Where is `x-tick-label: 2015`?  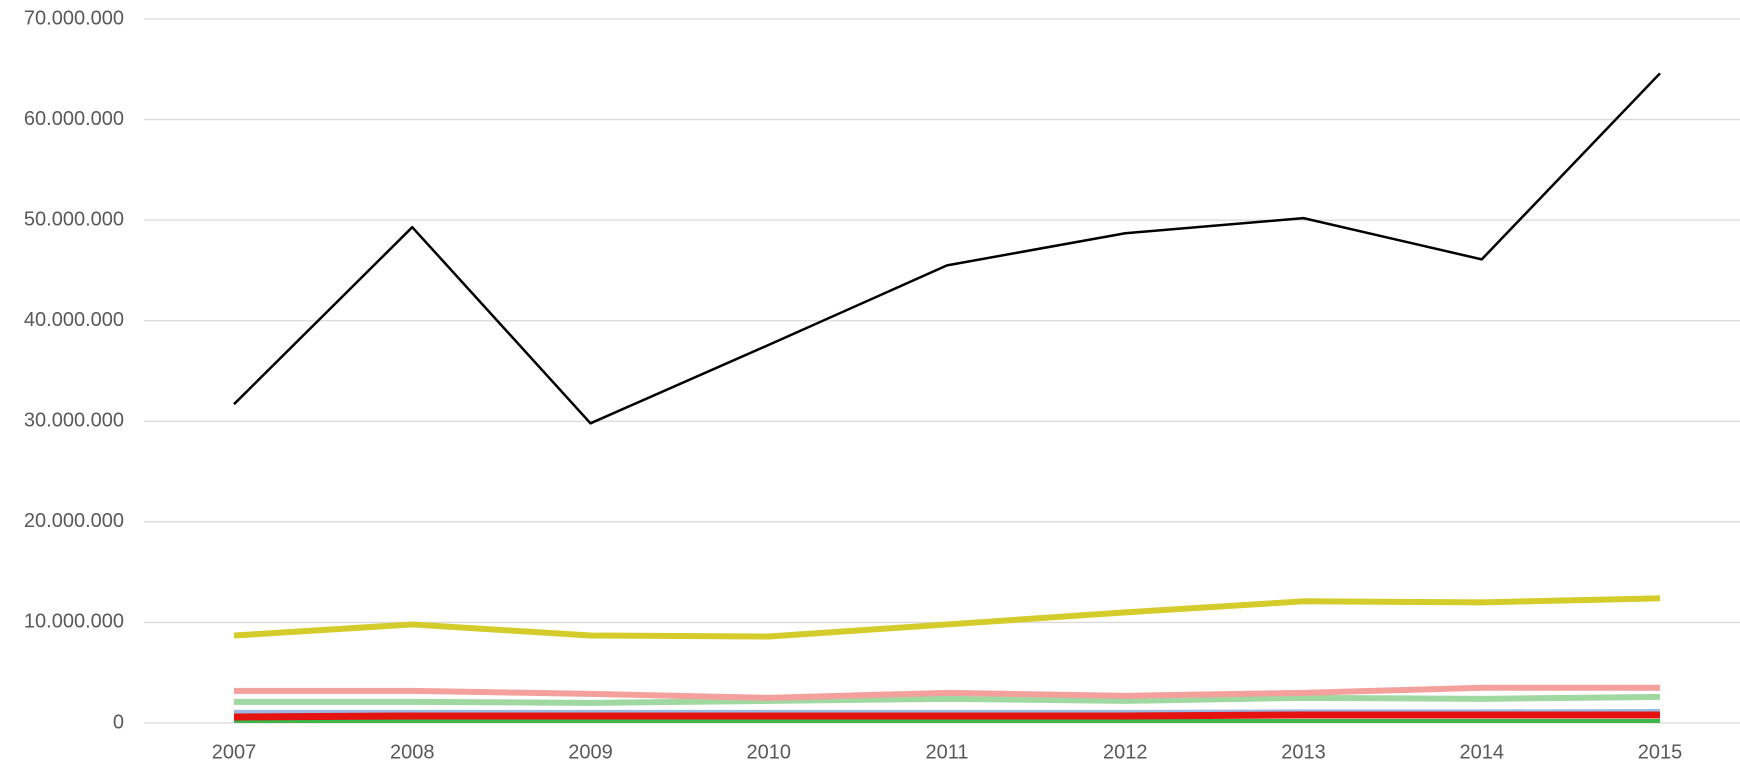
x-tick-label: 2015 is located at coordinates (1660, 752).